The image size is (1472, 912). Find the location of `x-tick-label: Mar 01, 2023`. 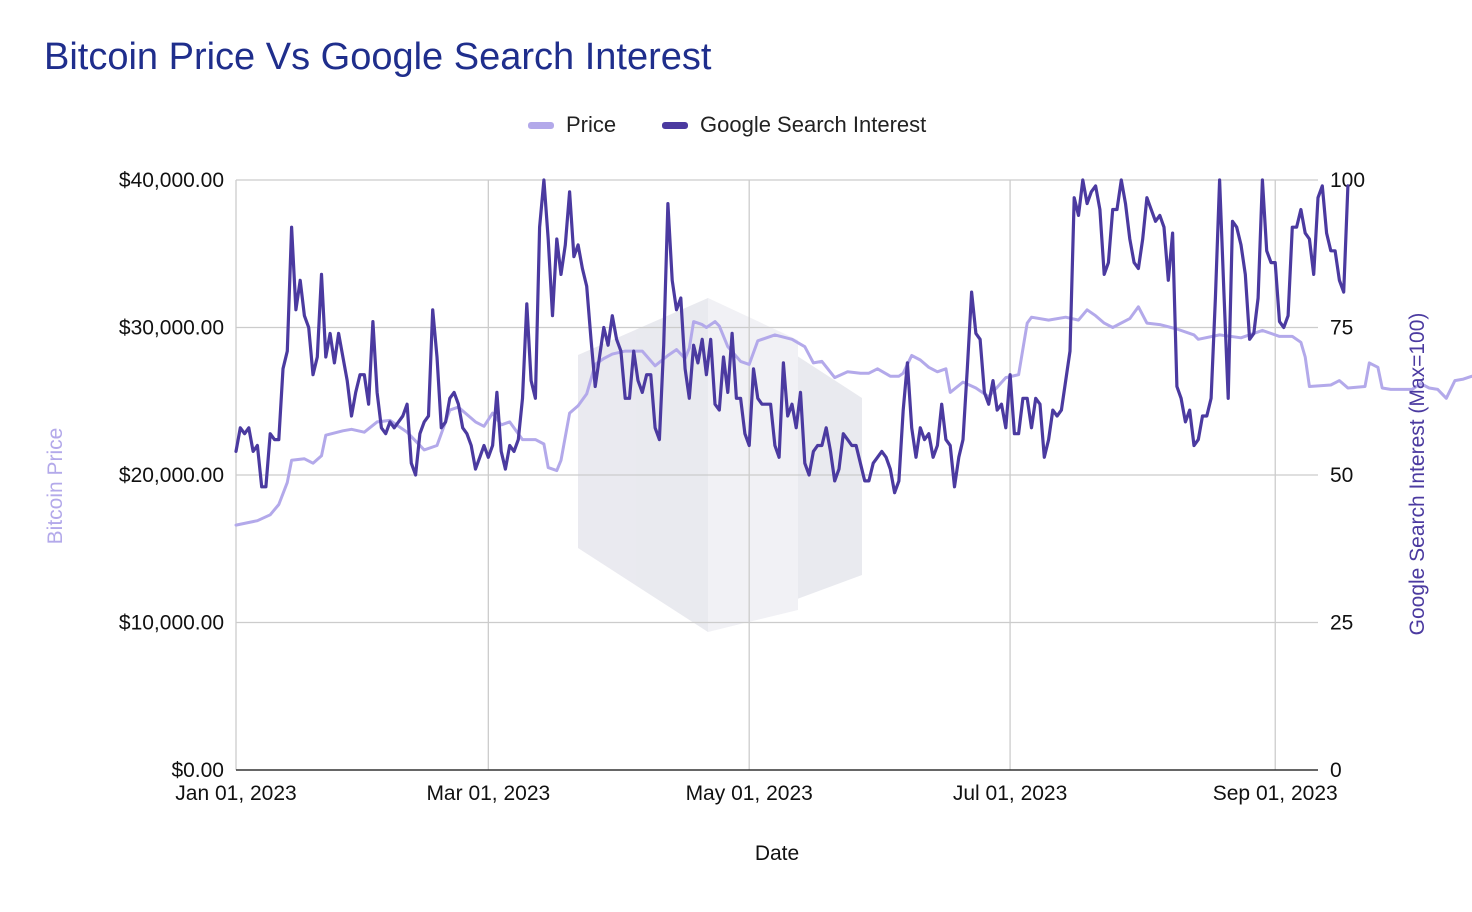

x-tick-label: Mar 01, 2023 is located at coordinates (488, 793).